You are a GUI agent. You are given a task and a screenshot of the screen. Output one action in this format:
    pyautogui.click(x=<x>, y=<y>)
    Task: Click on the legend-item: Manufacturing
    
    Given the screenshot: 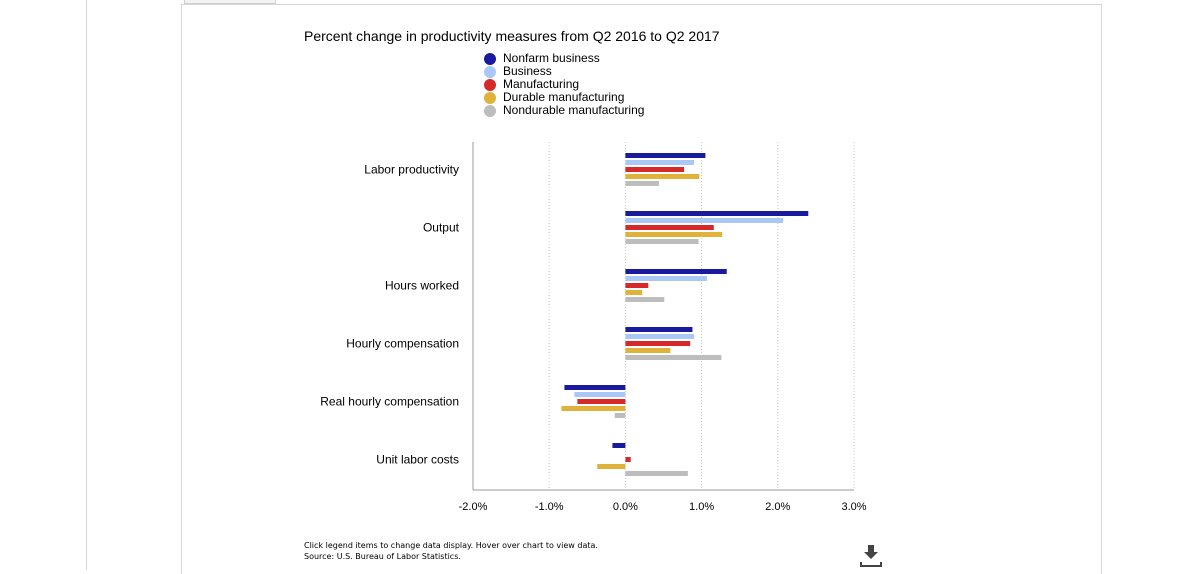 What is the action you would take?
    pyautogui.click(x=564, y=84)
    